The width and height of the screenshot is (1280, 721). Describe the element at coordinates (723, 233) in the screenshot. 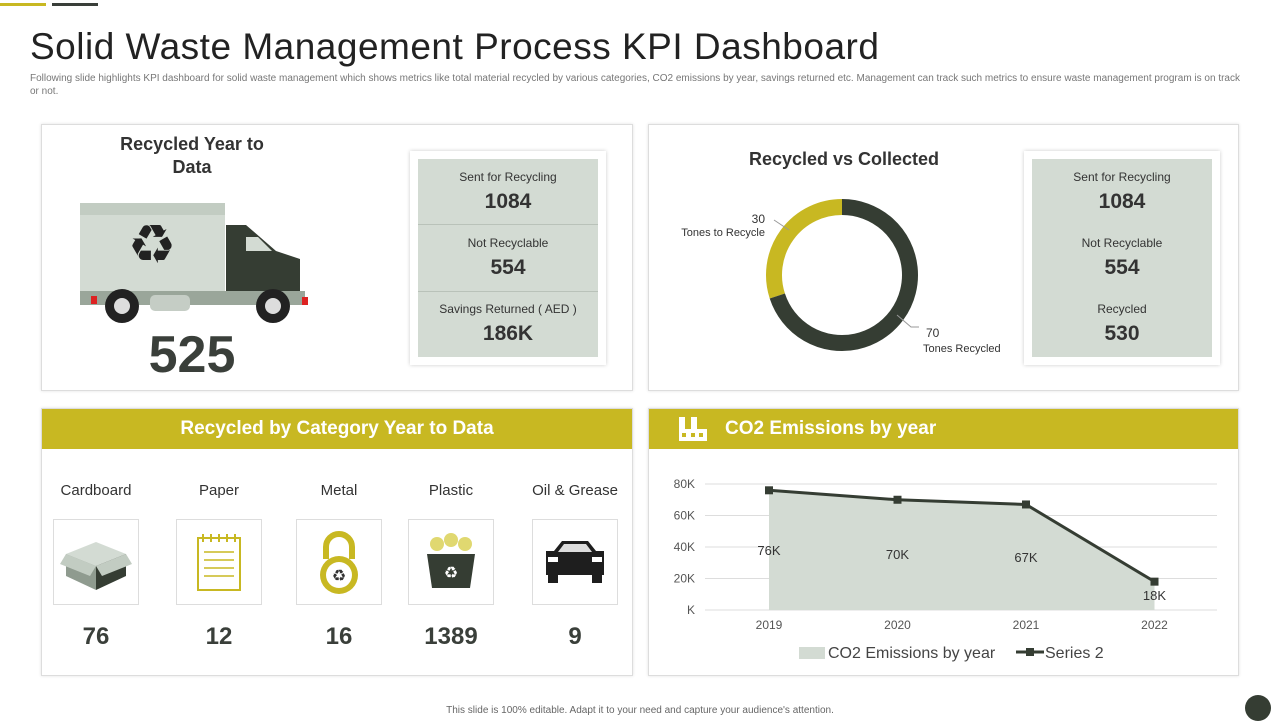

I see `donut-category-label: Tones to Recycle` at that location.